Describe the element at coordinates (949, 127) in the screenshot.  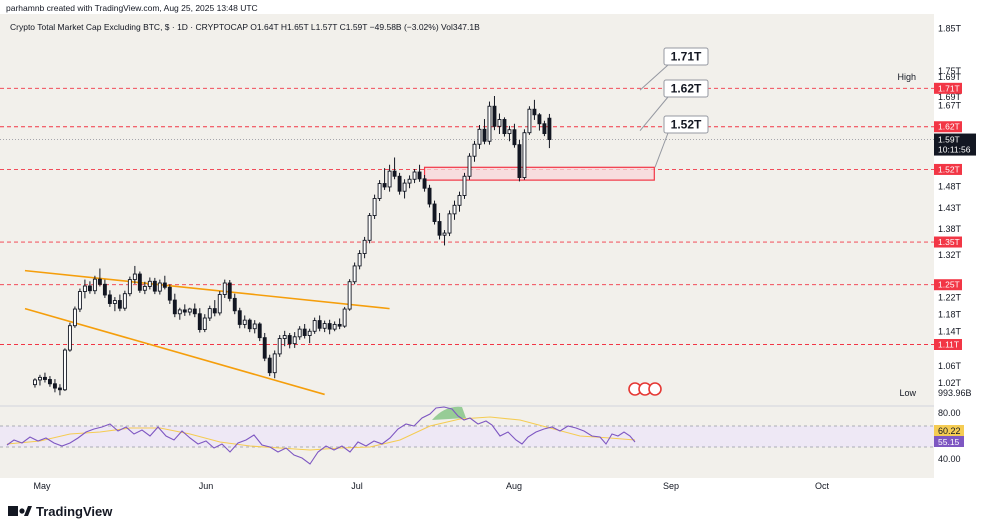
I see `level-tag-label: 1.62T` at that location.